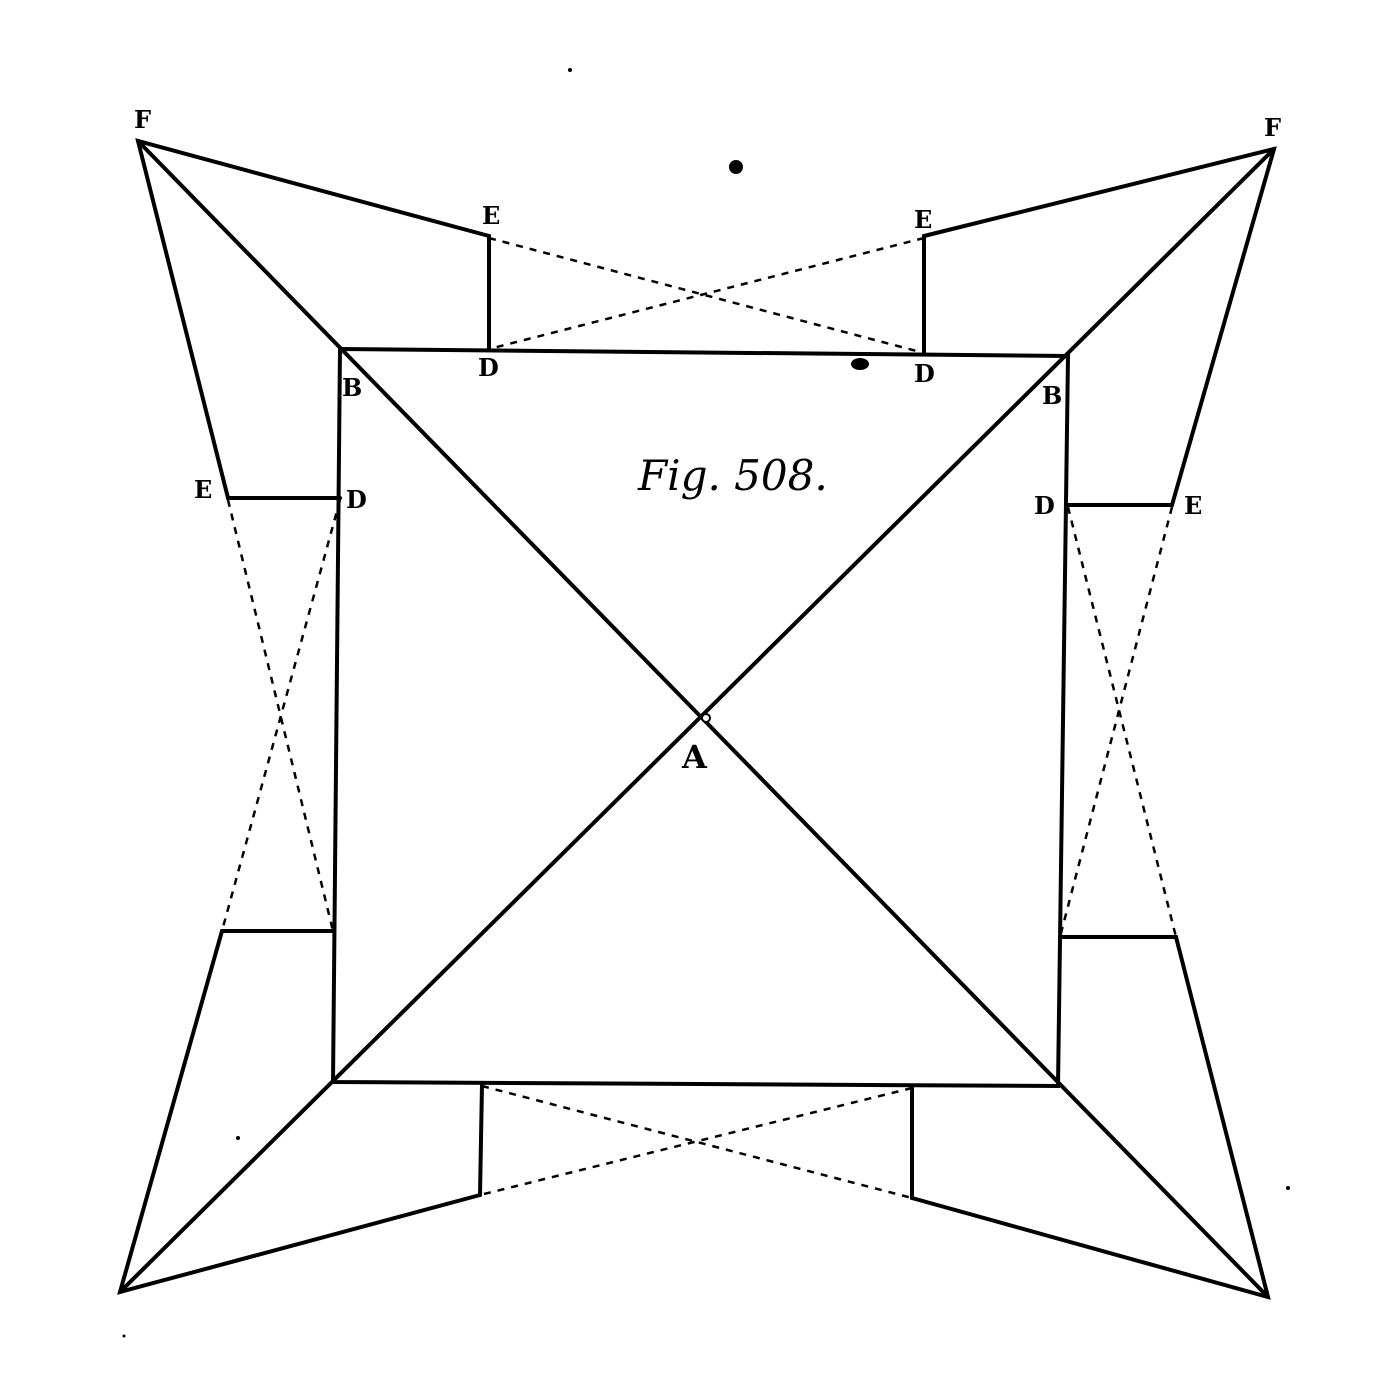 Image resolution: width=1394 pixels, height=1400 pixels. What do you see at coordinates (924, 373) in the screenshot?
I see `label-face-top-right-d: D` at bounding box center [924, 373].